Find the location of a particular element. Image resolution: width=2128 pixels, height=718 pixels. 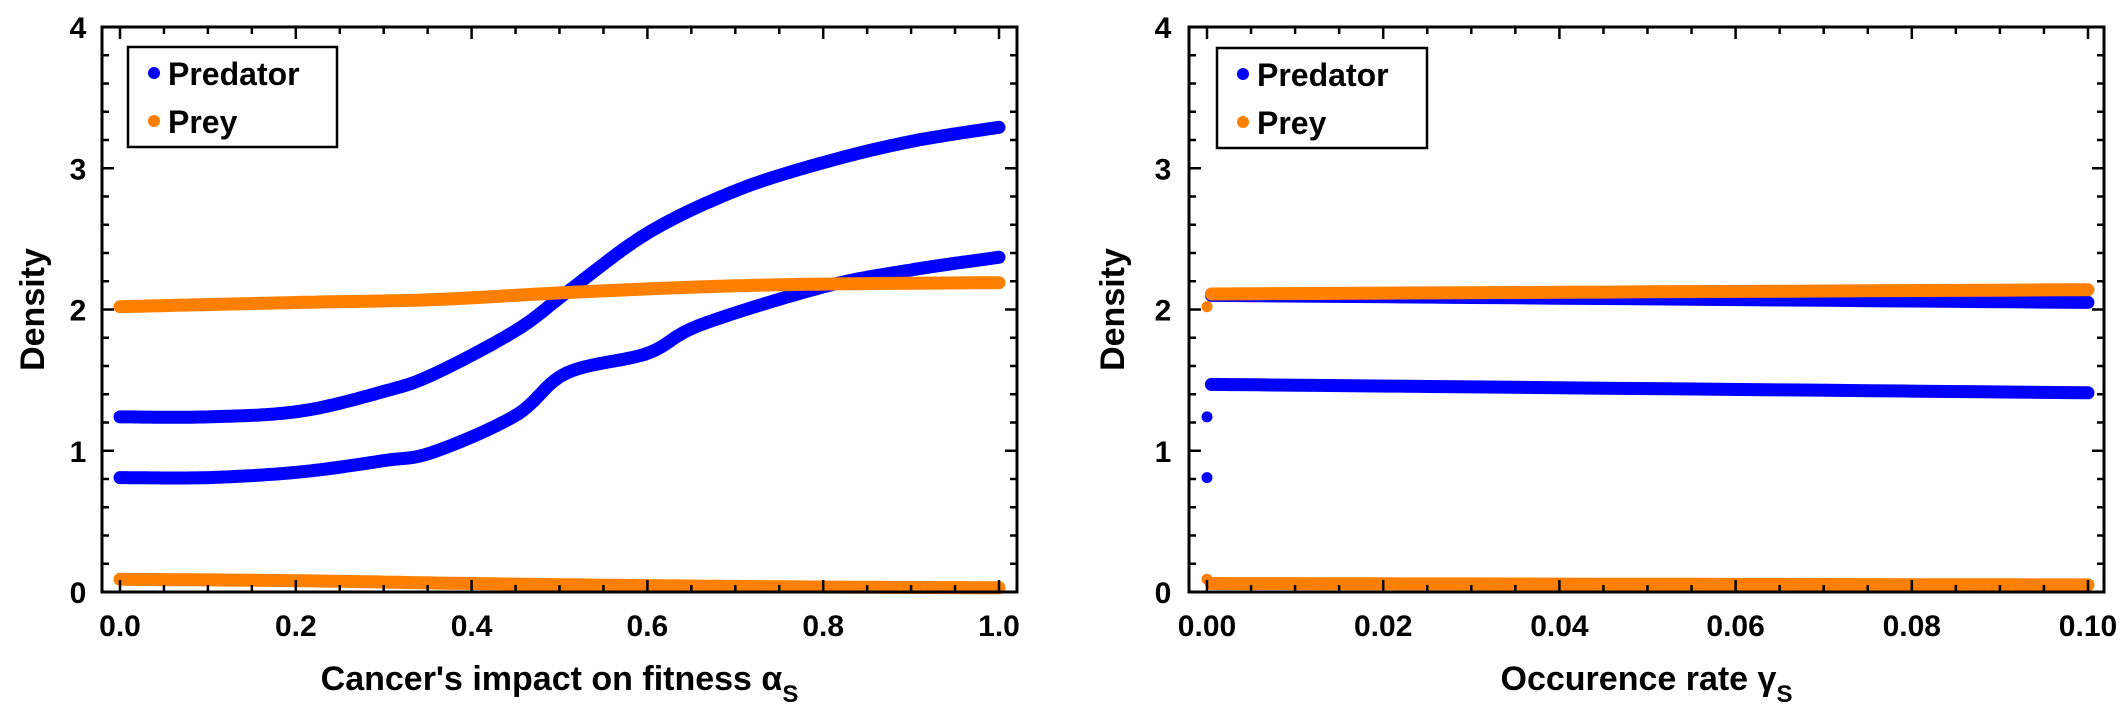

x-tick-label: 0.8 is located at coordinates (823, 626).